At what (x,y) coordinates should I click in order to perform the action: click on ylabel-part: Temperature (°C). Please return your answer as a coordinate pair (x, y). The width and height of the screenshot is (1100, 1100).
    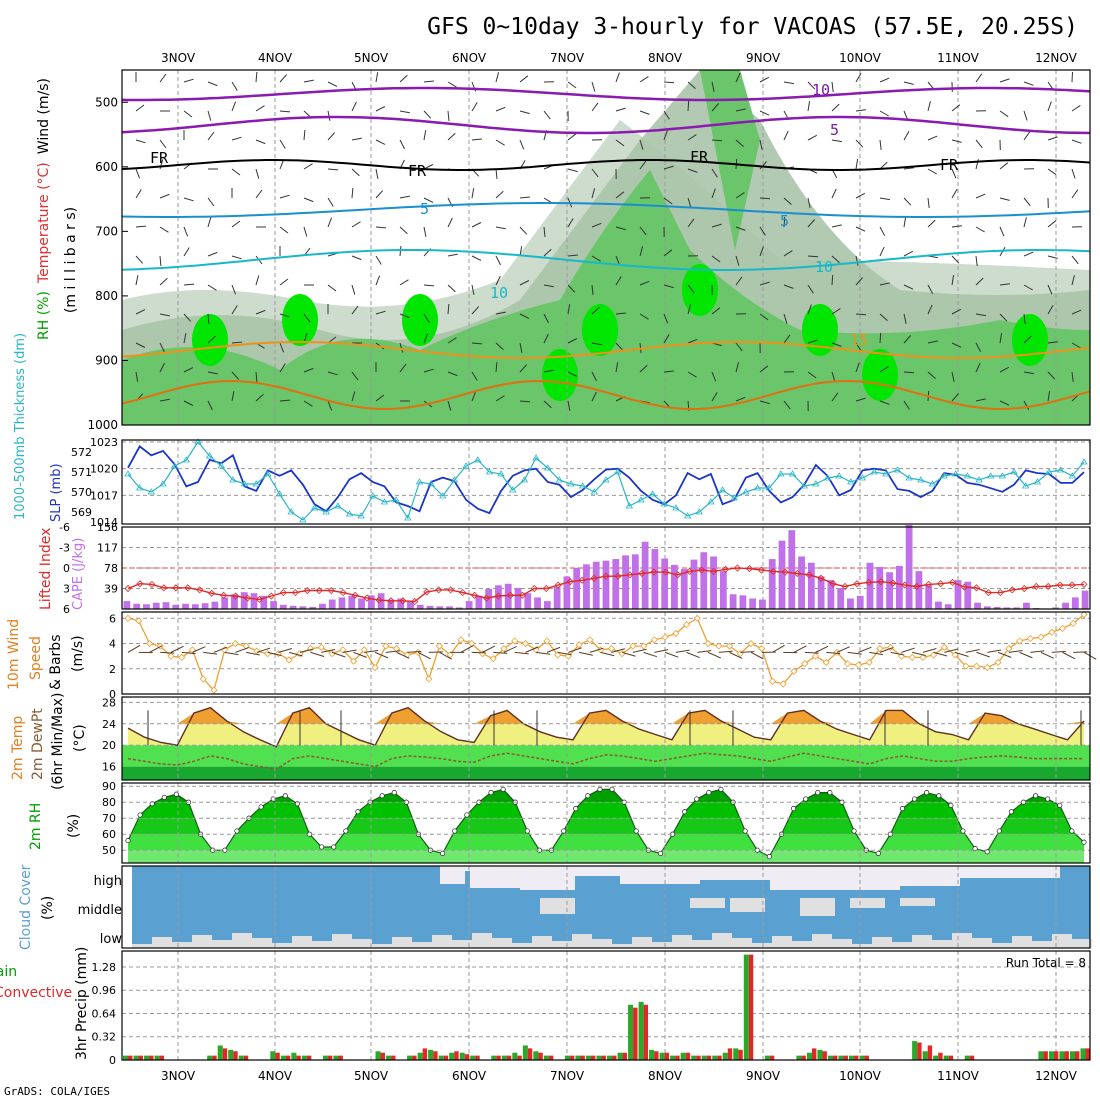
    Looking at the image, I should click on (44, 223).